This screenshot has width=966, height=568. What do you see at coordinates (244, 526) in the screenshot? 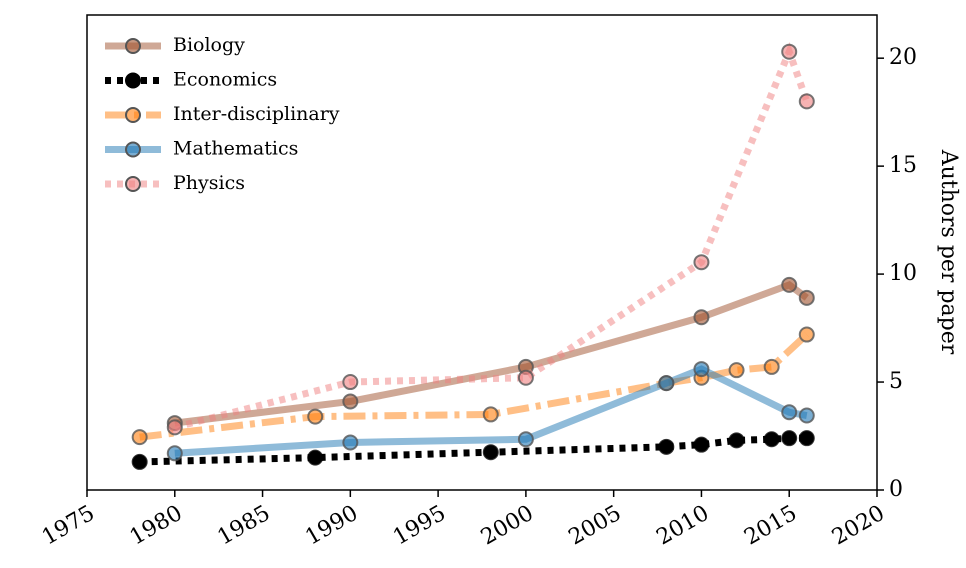
I see `x-tick-label: 1985` at bounding box center [244, 526].